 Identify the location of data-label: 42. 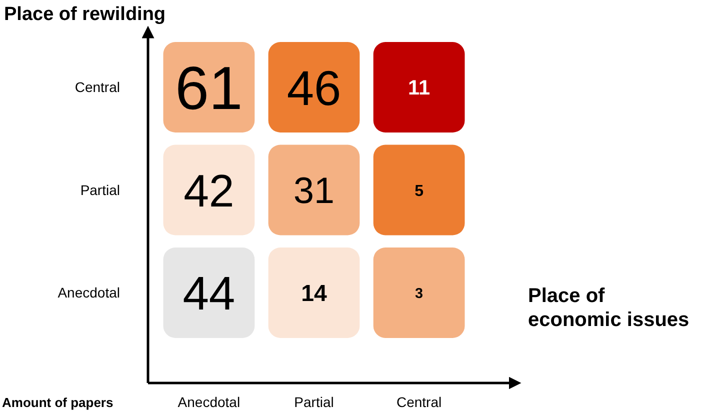
(209, 190).